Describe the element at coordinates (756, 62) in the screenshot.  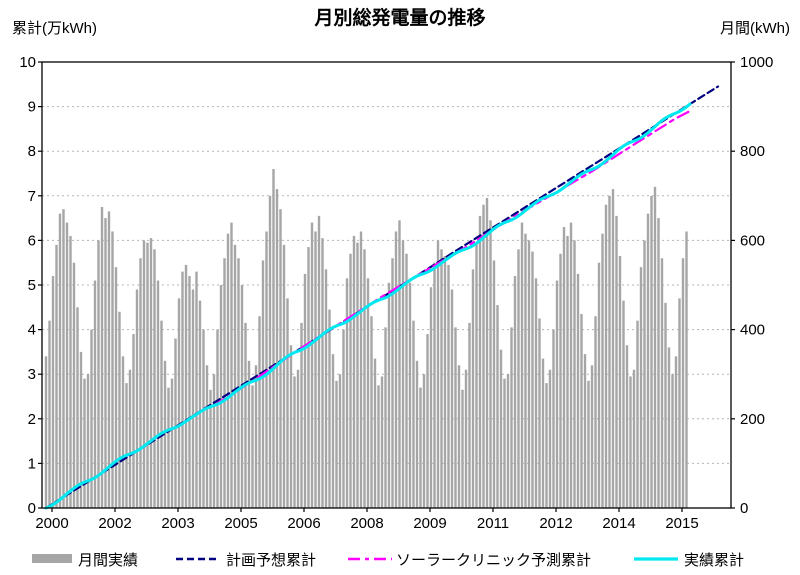
I see `right-axis-tick-label: 1000` at that location.